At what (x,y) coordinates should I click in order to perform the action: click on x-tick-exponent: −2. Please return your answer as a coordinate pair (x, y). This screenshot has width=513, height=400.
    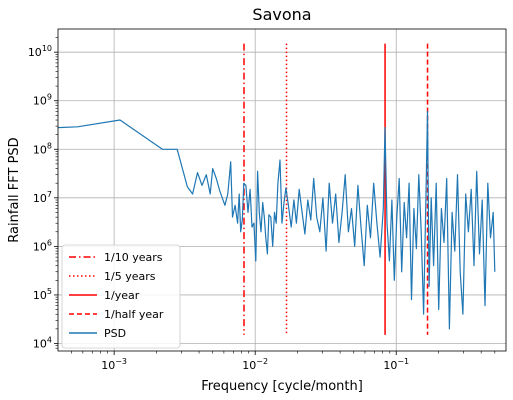
    Looking at the image, I should click on (262, 361).